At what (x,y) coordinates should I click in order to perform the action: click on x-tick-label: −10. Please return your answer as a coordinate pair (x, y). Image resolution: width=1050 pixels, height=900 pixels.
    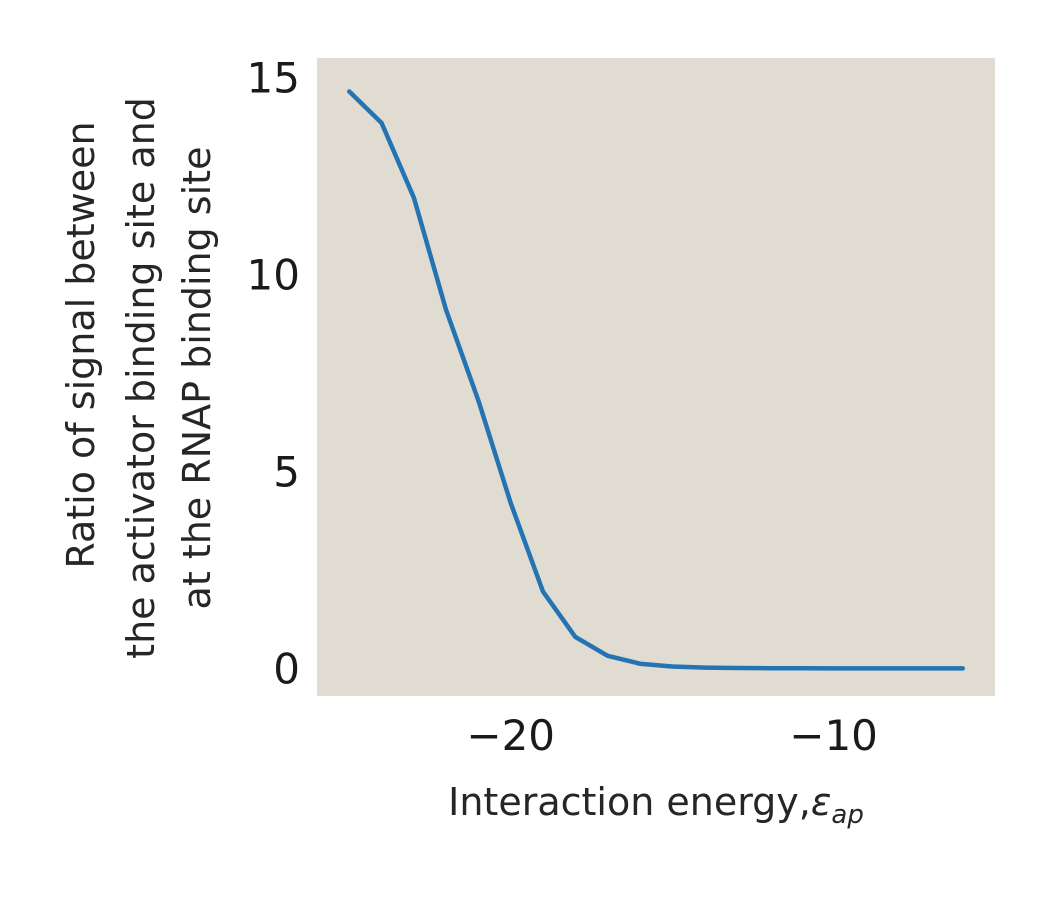
    Looking at the image, I should click on (833, 735).